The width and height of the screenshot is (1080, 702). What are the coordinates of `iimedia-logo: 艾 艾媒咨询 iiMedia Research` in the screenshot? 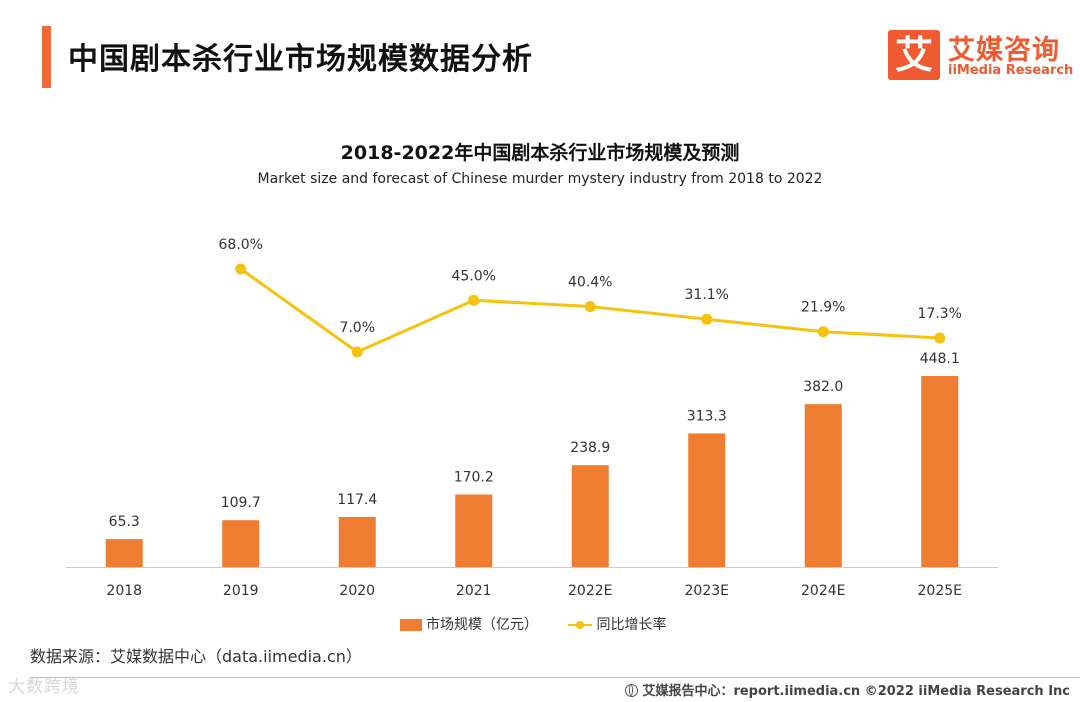 It's located at (980, 56).